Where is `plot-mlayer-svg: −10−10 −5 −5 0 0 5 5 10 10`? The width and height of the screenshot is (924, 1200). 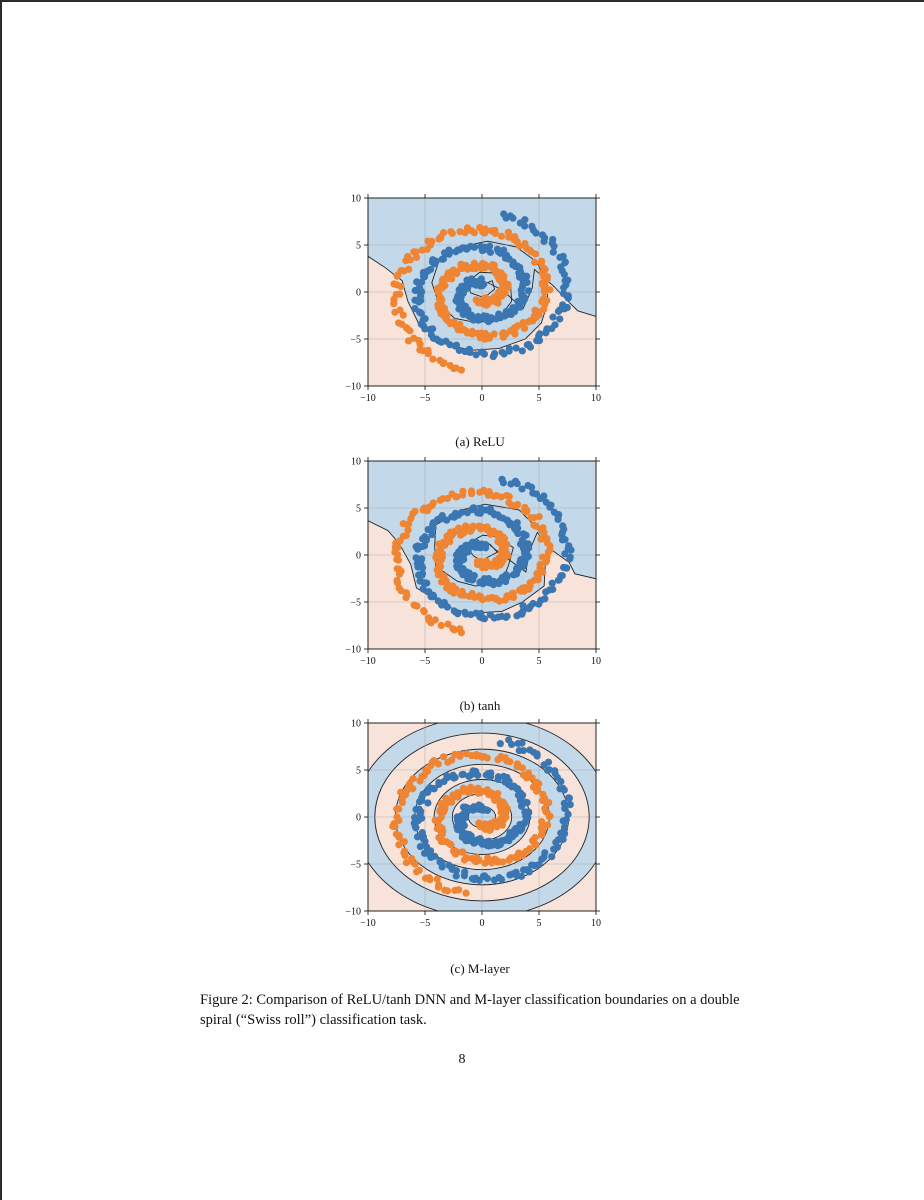
plot-mlayer-svg: −10−10 −5 −5 0 0 5 5 10 10 is located at coordinates (473, 824).